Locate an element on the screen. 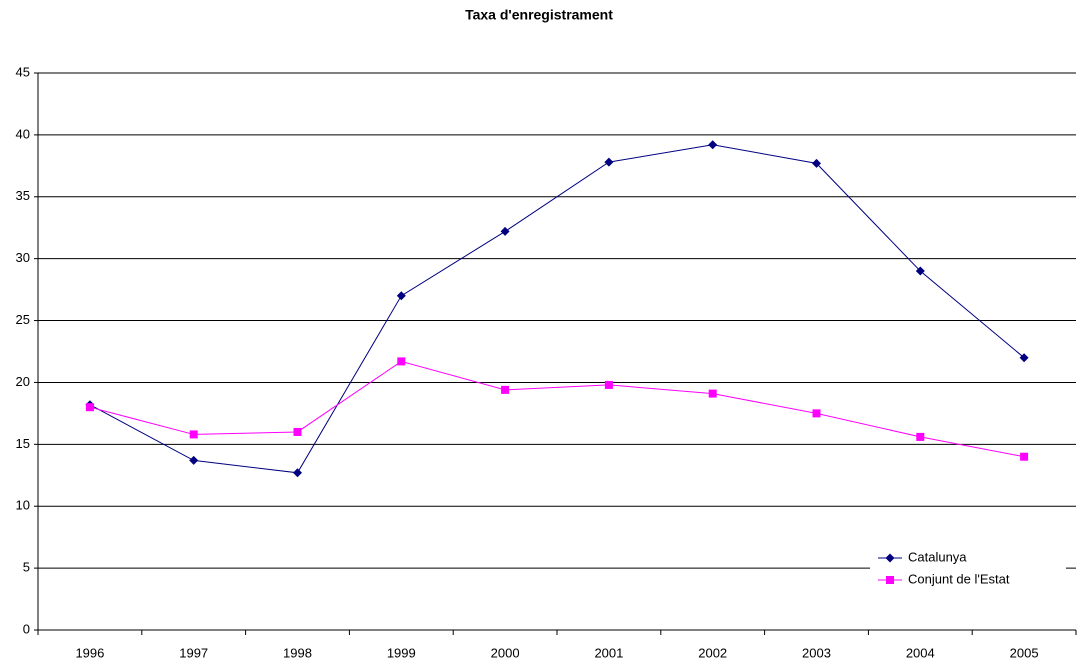  y-tick-label: 20 is located at coordinates (23, 381).